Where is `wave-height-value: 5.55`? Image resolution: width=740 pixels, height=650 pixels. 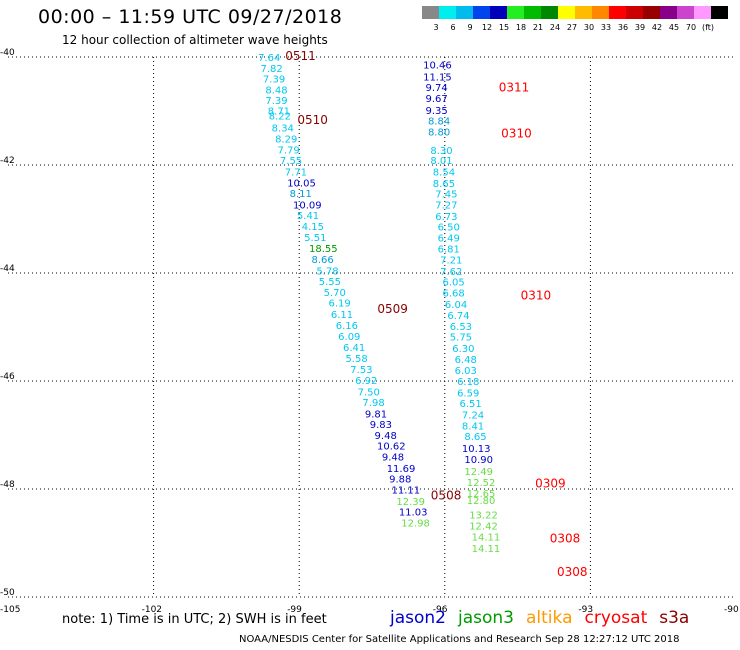
wave-height-value: 5.55 is located at coordinates (330, 282).